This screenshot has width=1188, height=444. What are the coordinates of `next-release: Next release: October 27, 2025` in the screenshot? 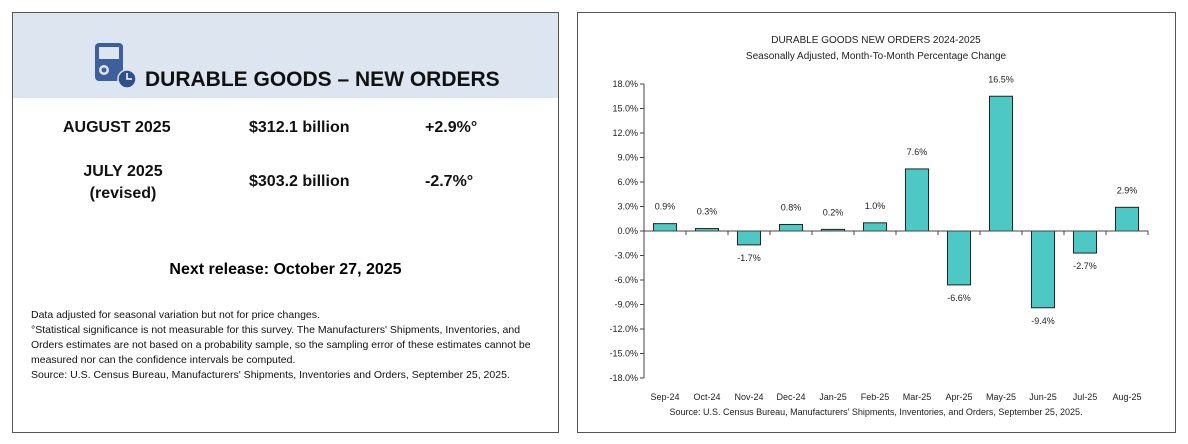 It's located at (285, 269).